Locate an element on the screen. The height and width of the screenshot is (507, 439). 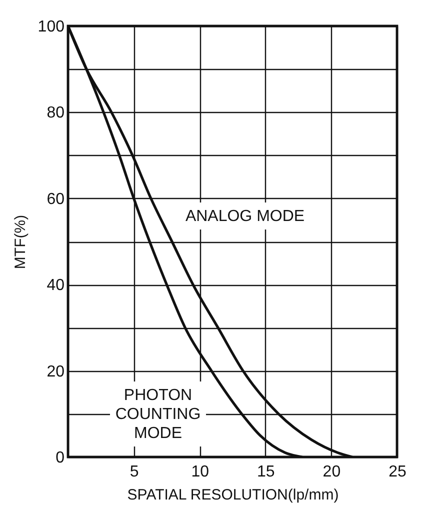
y-tick-label: 100 is located at coordinates (51, 27).